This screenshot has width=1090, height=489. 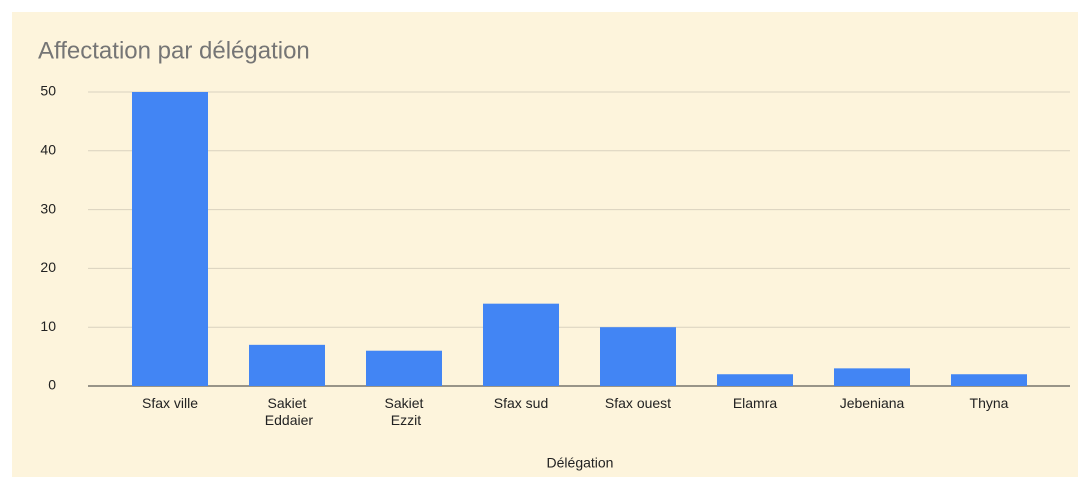 I want to click on x-tick-label: Sfax sud, so click(x=521, y=403).